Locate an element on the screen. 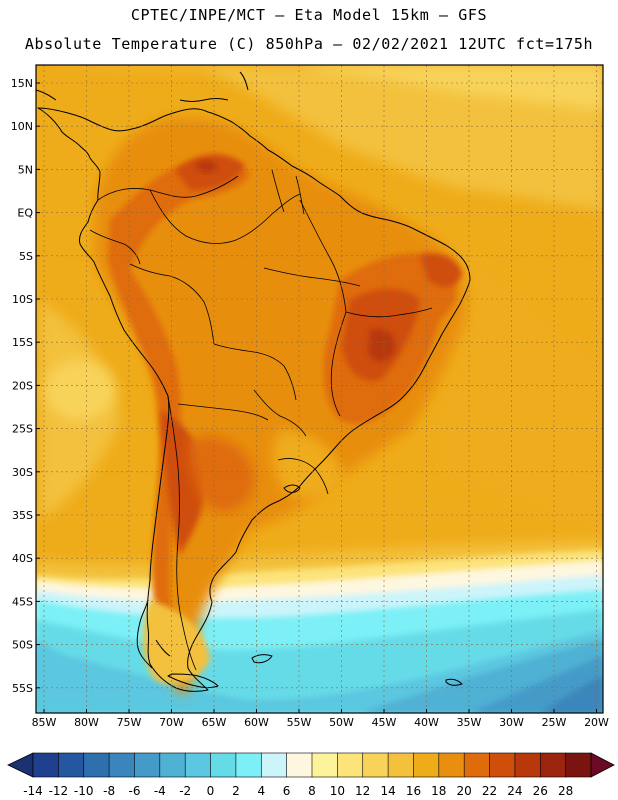  lon-label: 80W is located at coordinates (86, 722).